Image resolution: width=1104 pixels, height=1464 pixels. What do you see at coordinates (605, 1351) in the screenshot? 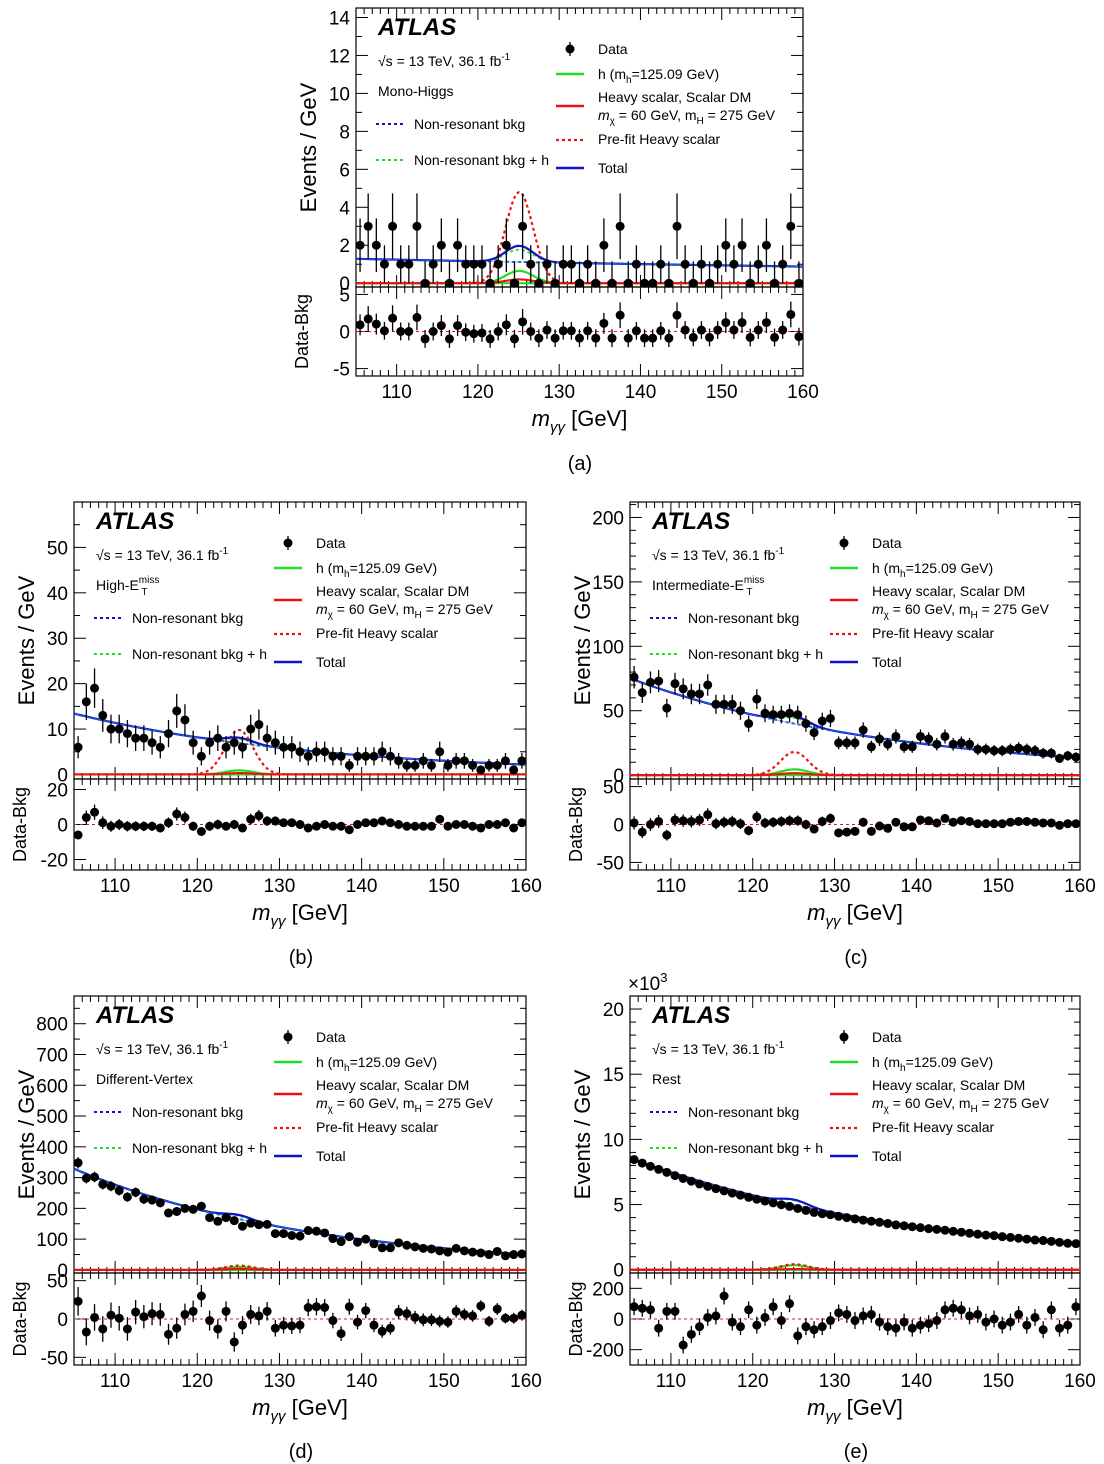
I see `ratio-y-tick-label: -200` at bounding box center [605, 1351].